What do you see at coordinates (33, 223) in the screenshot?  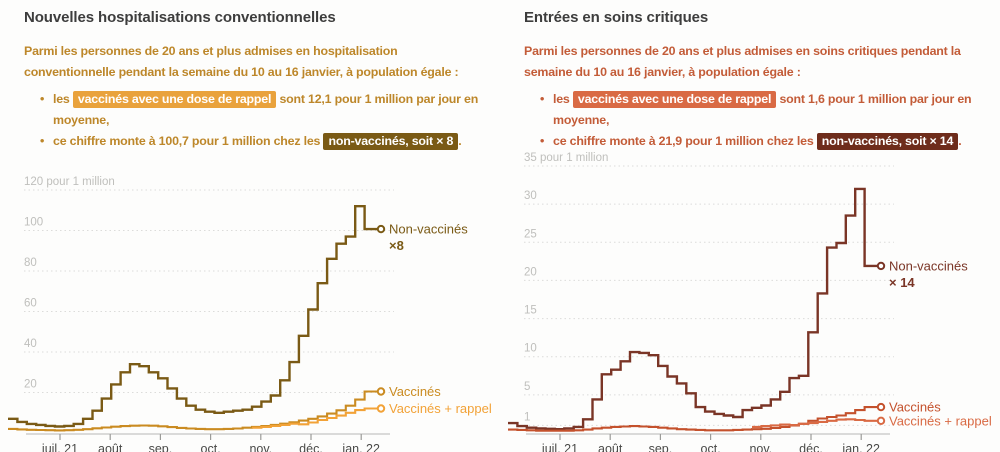 I see `y-axis-tick-label: 100` at bounding box center [33, 223].